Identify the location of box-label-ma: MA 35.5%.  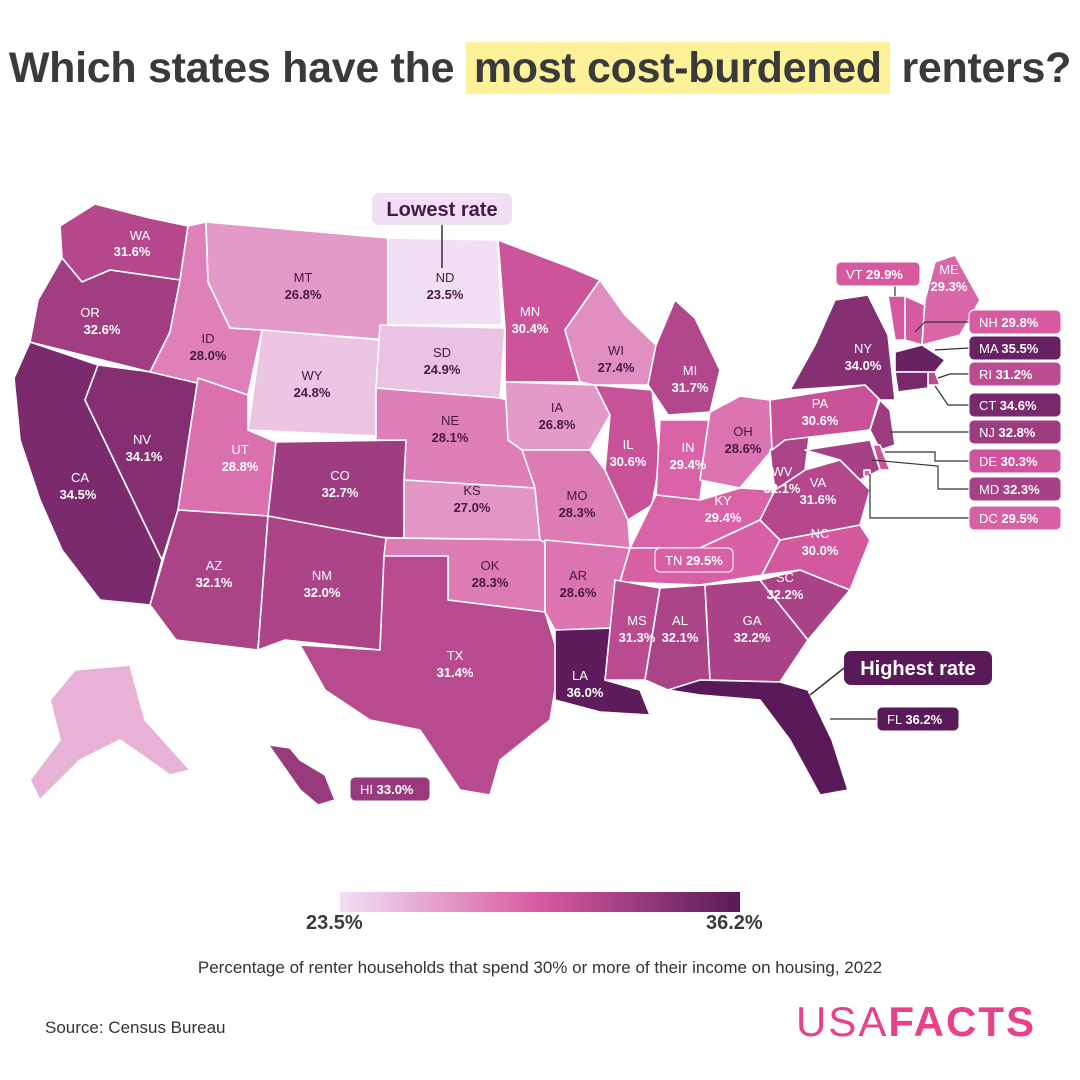
(1009, 348).